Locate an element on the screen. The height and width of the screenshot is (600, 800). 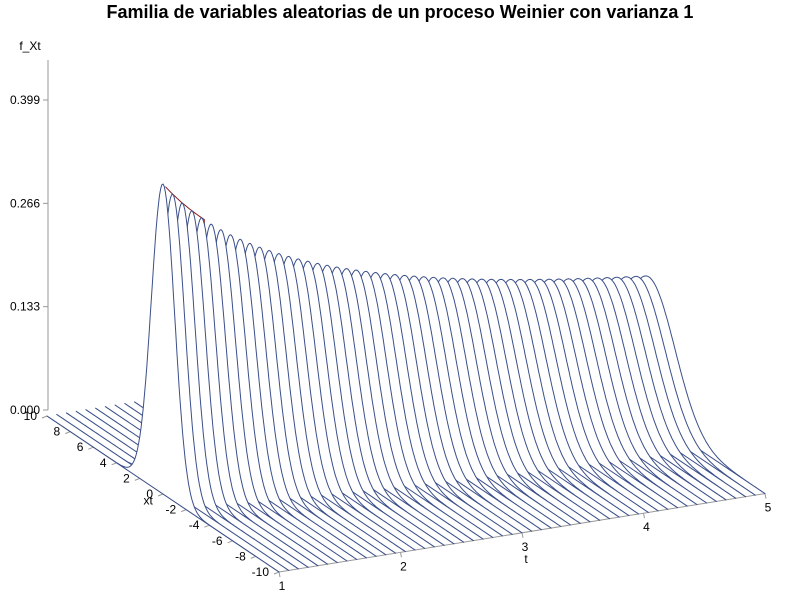
z-axis-label: f_Xt is located at coordinates (30, 46).